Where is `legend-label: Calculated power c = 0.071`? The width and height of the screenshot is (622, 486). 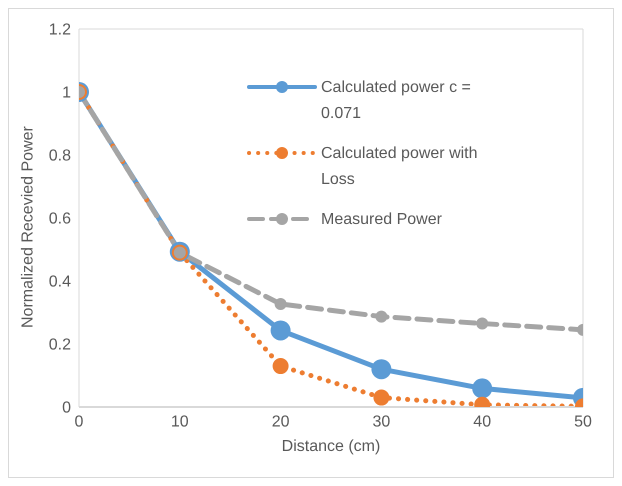
legend-label: Calculated power c = 0.071 is located at coordinates (408, 101).